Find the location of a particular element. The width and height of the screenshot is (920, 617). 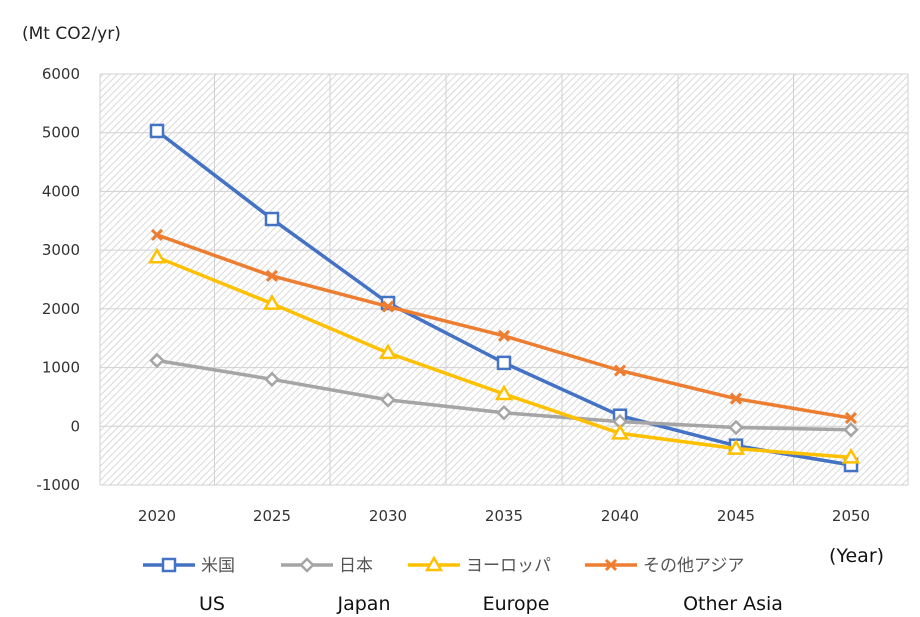

y-tick-label: 5000 is located at coordinates (61, 133).